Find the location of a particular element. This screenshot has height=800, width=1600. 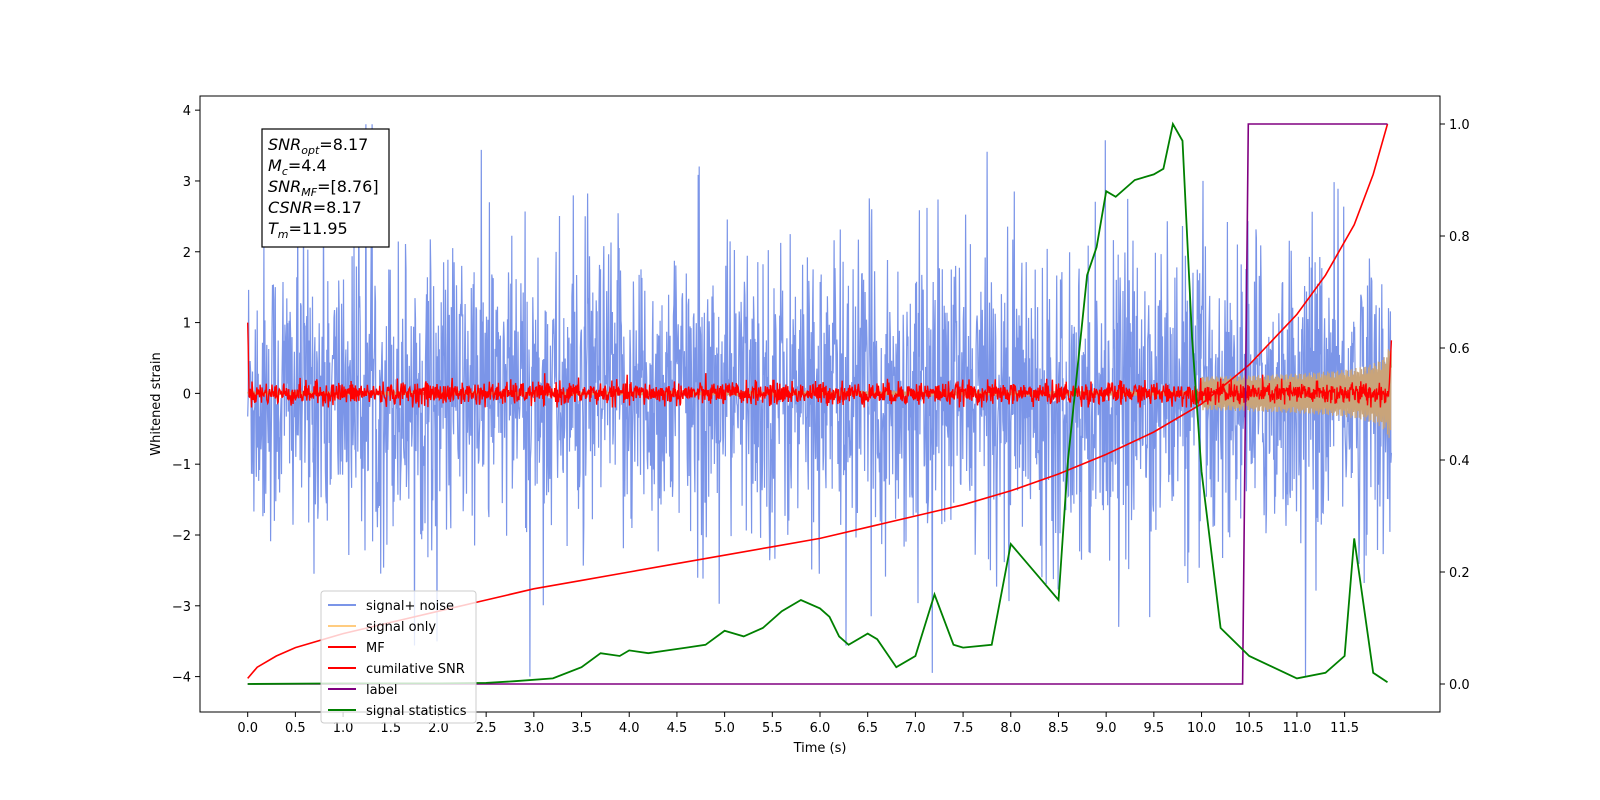

legend-entry: signal statistics is located at coordinates (397, 711).